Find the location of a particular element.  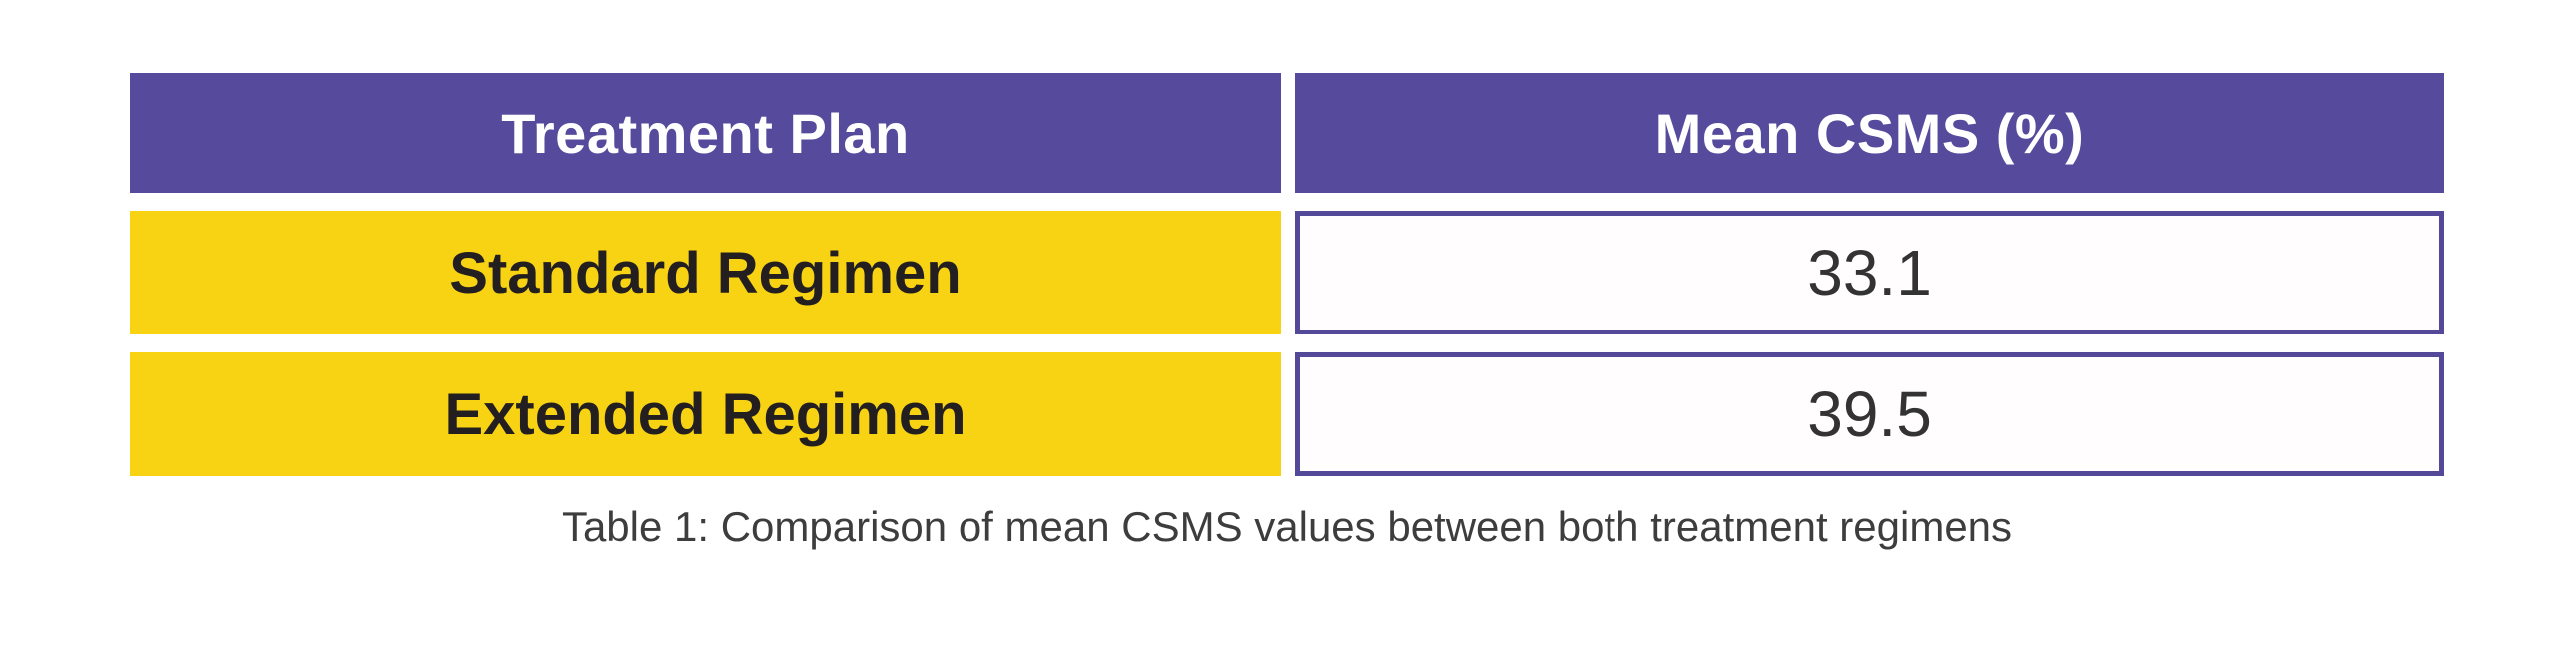

value-extended-regimen-mean-csms: 39.5 is located at coordinates (1869, 414).